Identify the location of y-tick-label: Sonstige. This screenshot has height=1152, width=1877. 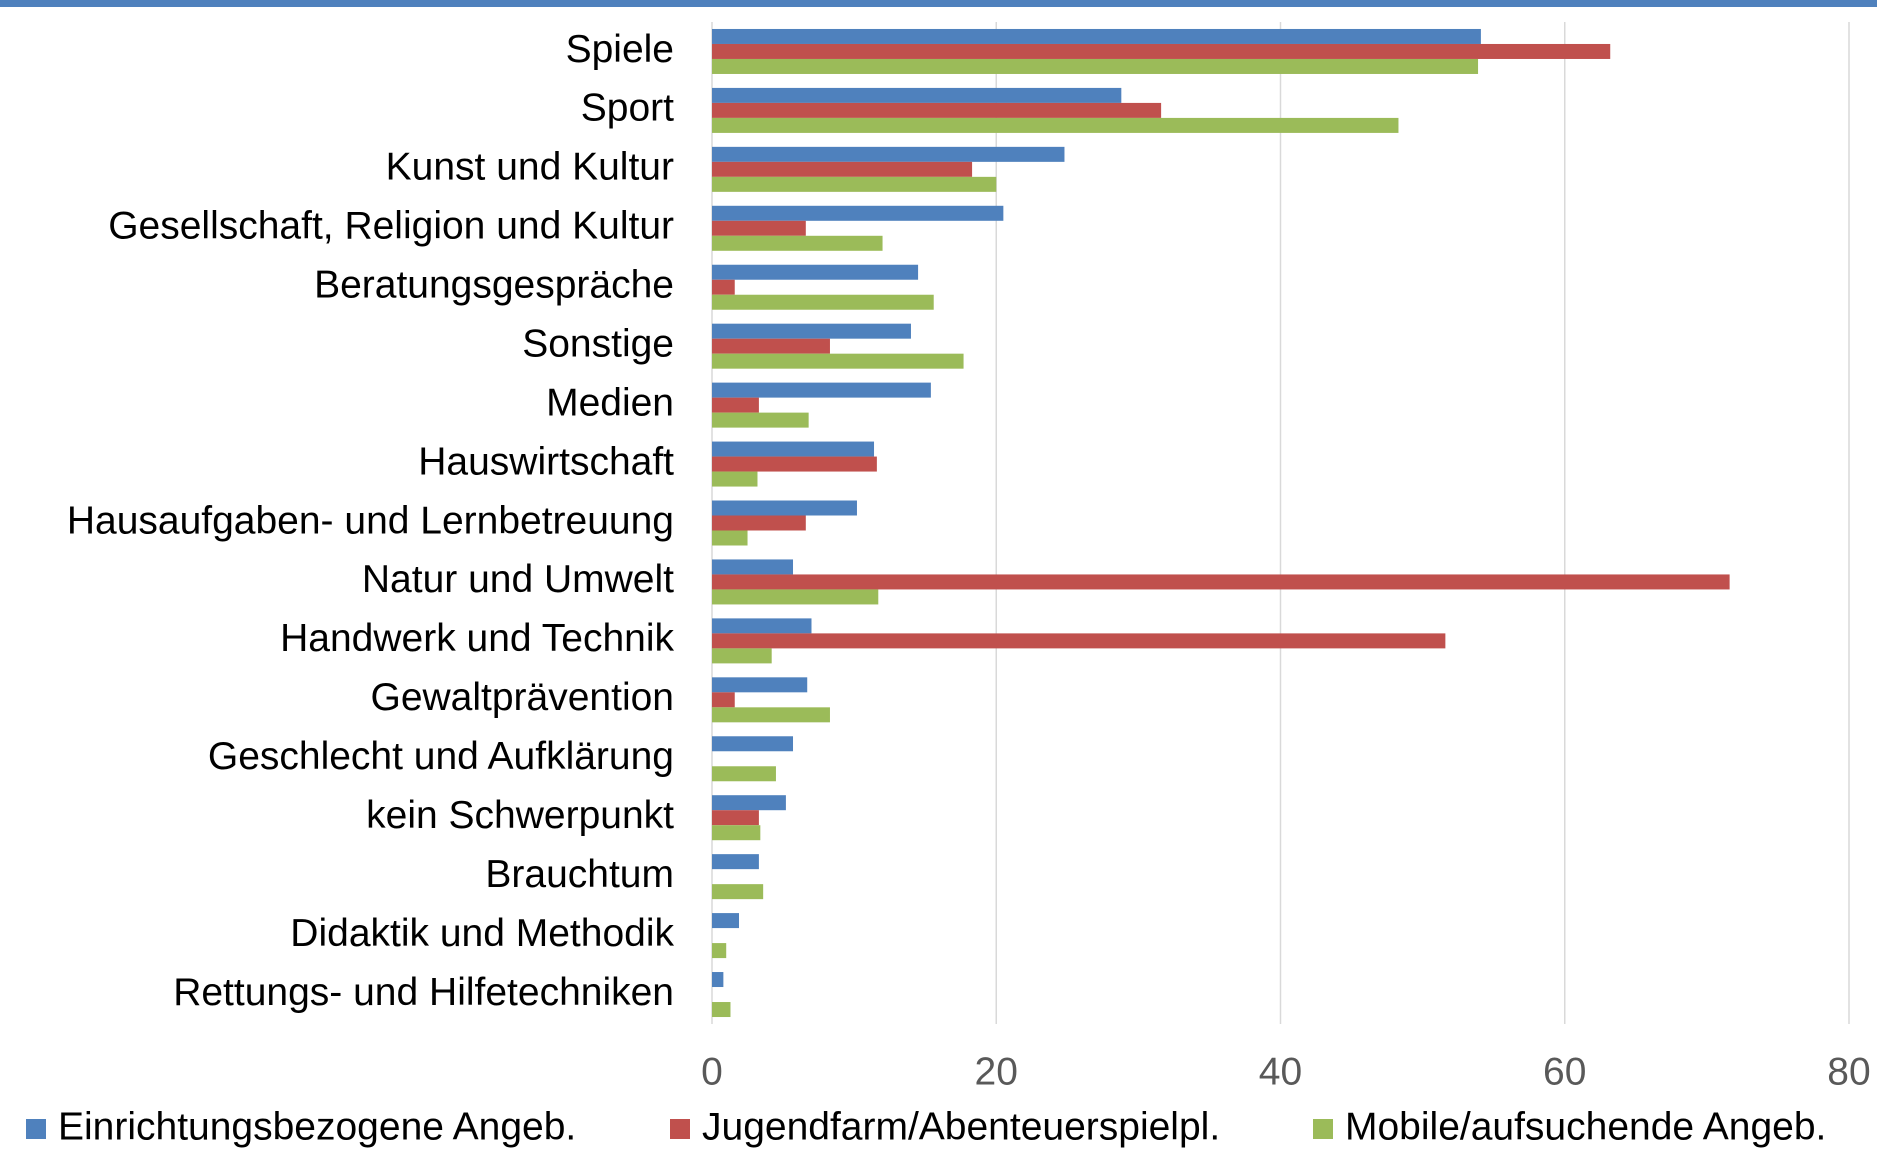
(598, 343).